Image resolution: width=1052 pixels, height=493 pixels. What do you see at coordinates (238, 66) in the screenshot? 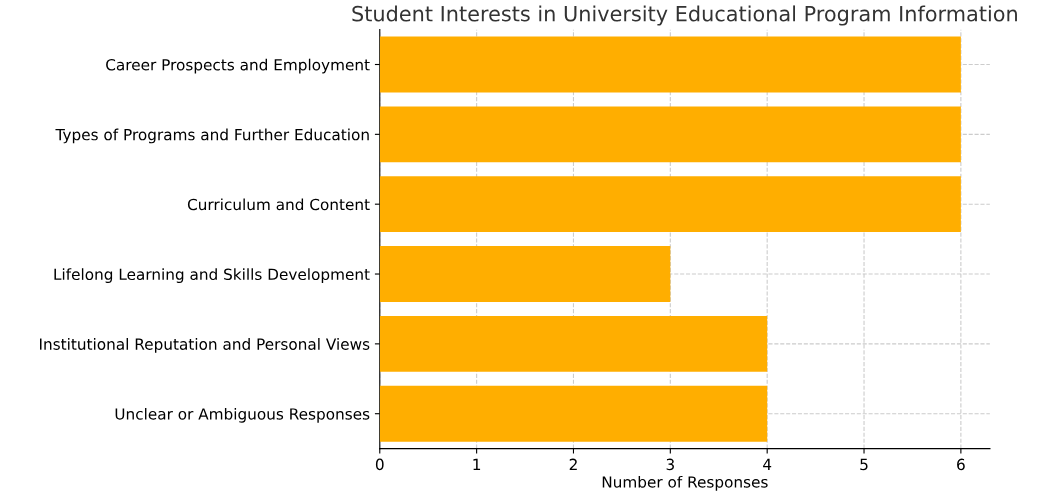
I see `y-tick-label: Career Prospects and Employment` at bounding box center [238, 66].